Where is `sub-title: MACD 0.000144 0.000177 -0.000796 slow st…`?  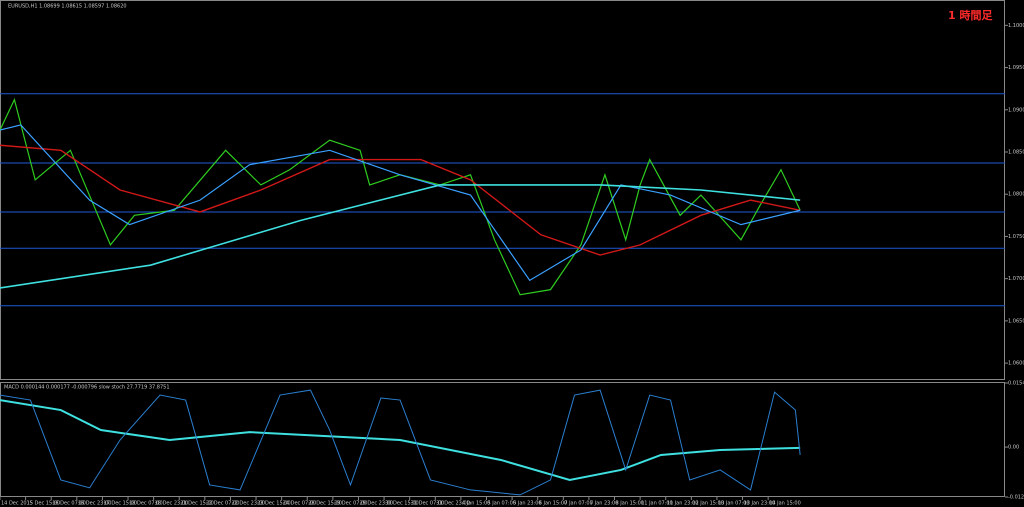
sub-title: MACD 0.000144 0.000177 -0.000796 slow st… is located at coordinates (87, 388).